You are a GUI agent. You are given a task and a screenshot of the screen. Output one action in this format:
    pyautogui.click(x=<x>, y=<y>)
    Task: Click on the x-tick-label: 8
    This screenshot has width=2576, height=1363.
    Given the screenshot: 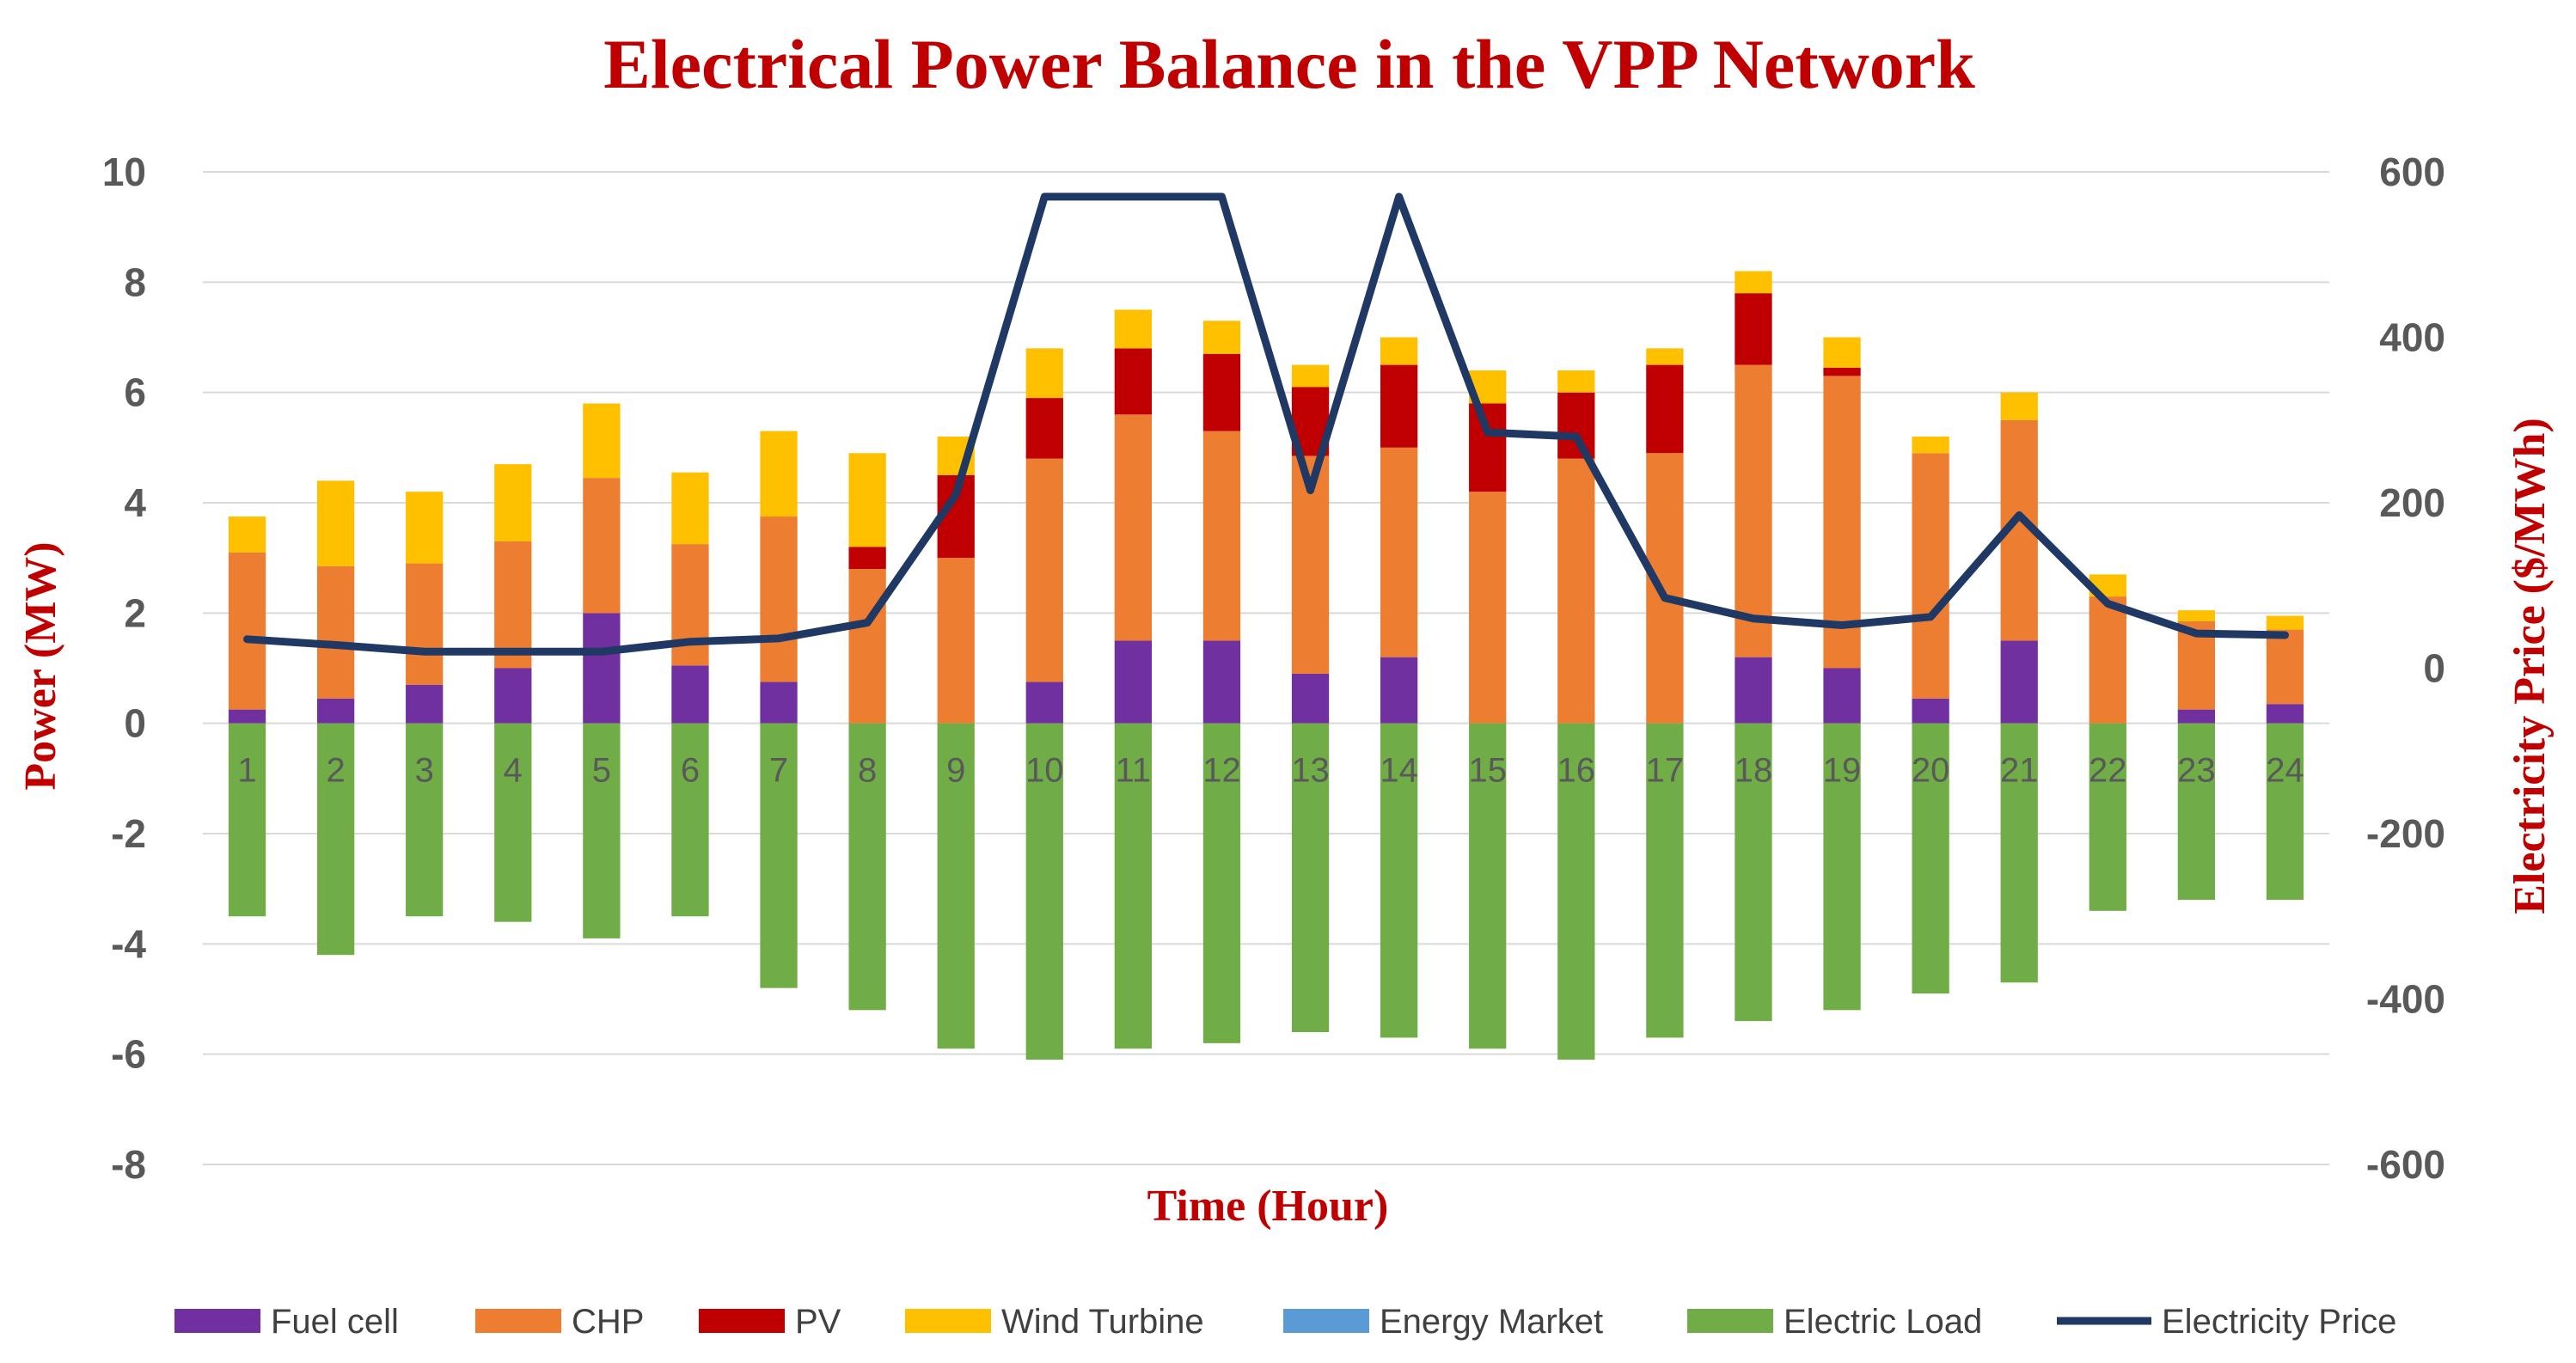 What is the action you would take?
    pyautogui.click(x=867, y=771)
    